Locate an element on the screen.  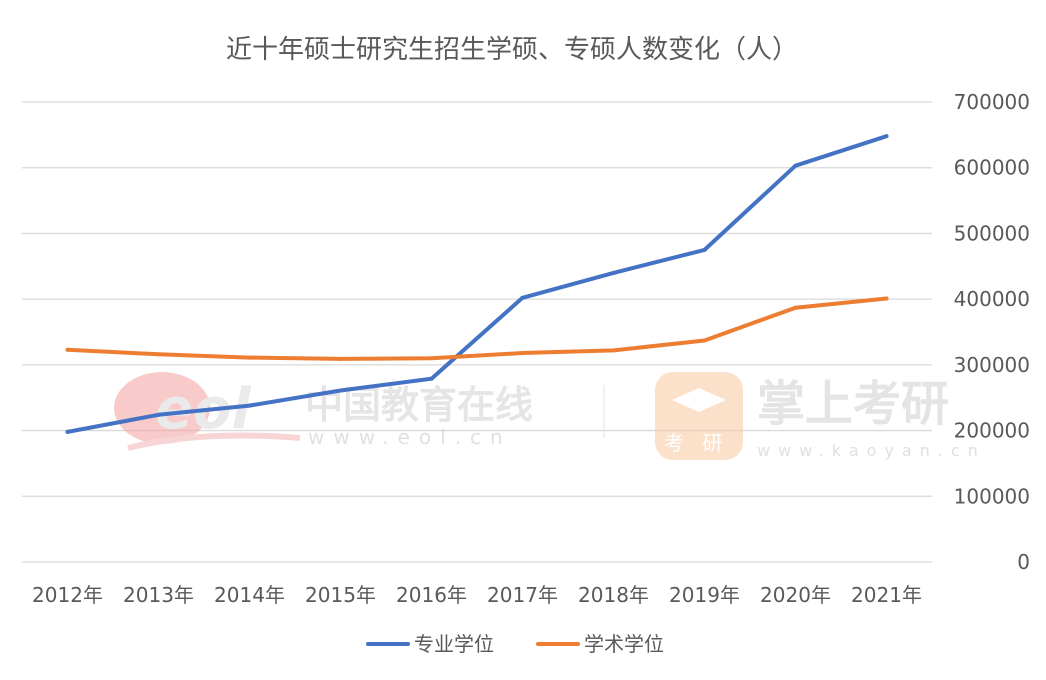
eol-url: www.eol.cn is located at coordinates (410, 437).